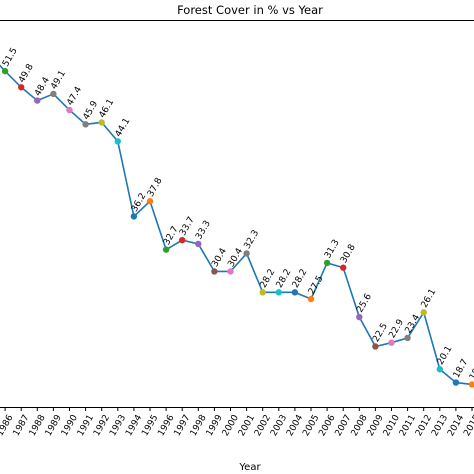  I want to click on data-point-2008, so click(359, 317).